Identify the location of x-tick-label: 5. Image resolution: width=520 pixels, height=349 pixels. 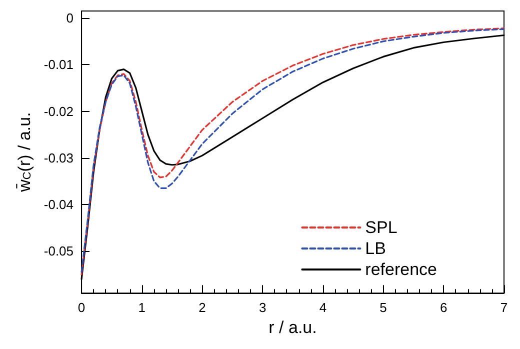
(383, 308).